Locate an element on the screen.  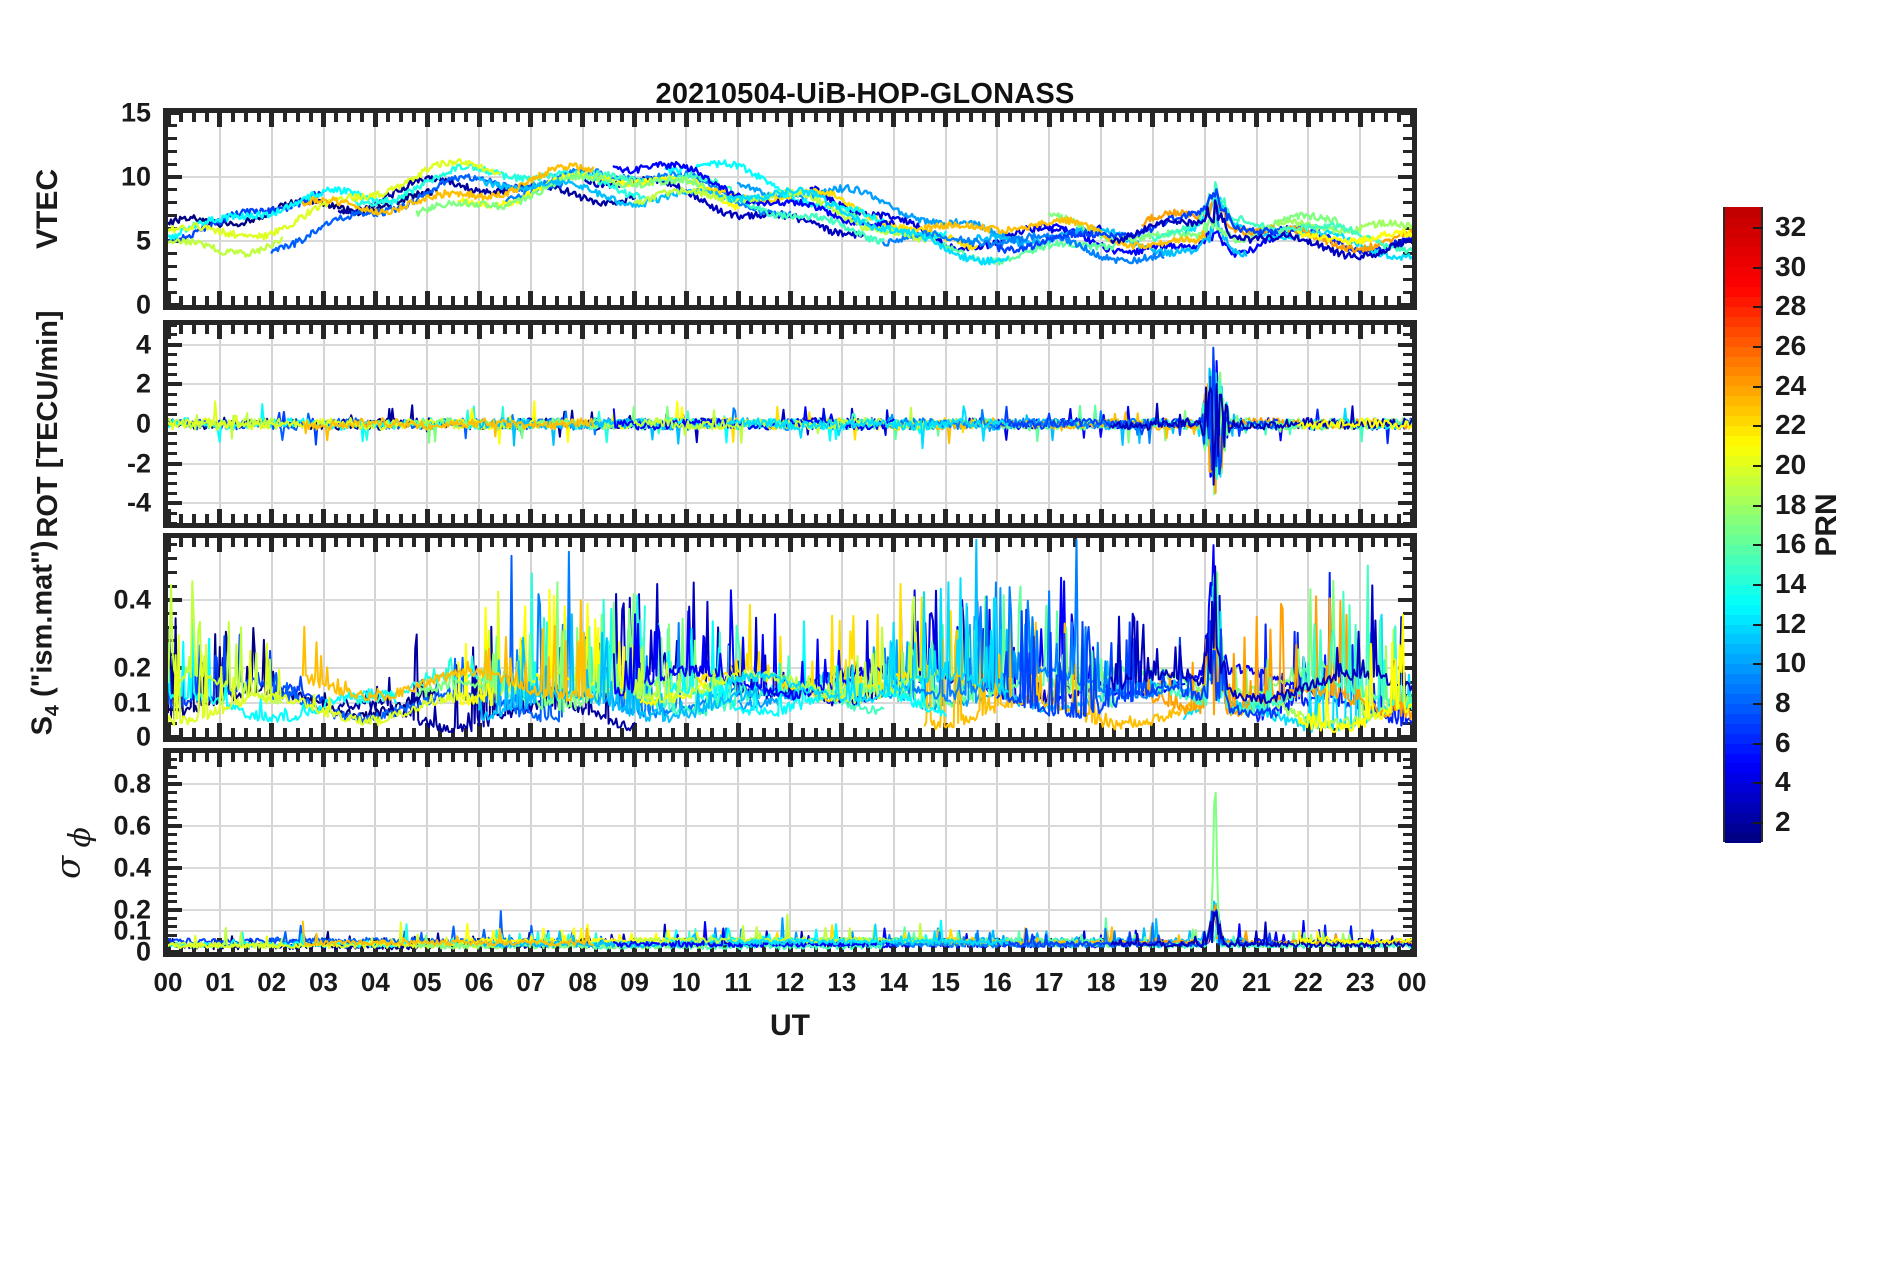
colorbar-tick-label: 12 is located at coordinates (1791, 623).